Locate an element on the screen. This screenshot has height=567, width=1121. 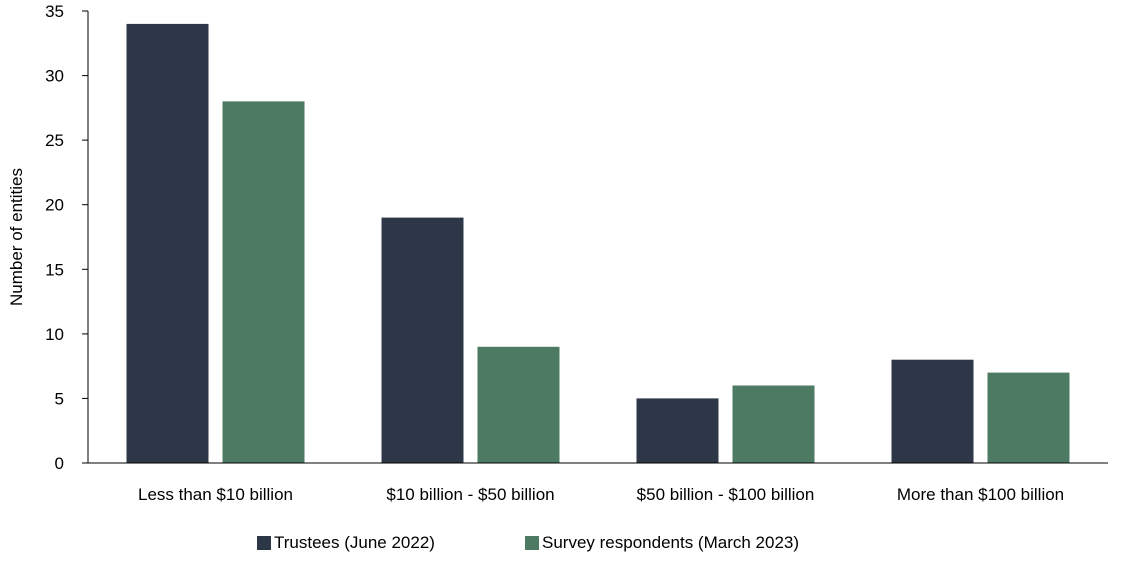
x-tick-label: More than $100 billion is located at coordinates (980, 494).